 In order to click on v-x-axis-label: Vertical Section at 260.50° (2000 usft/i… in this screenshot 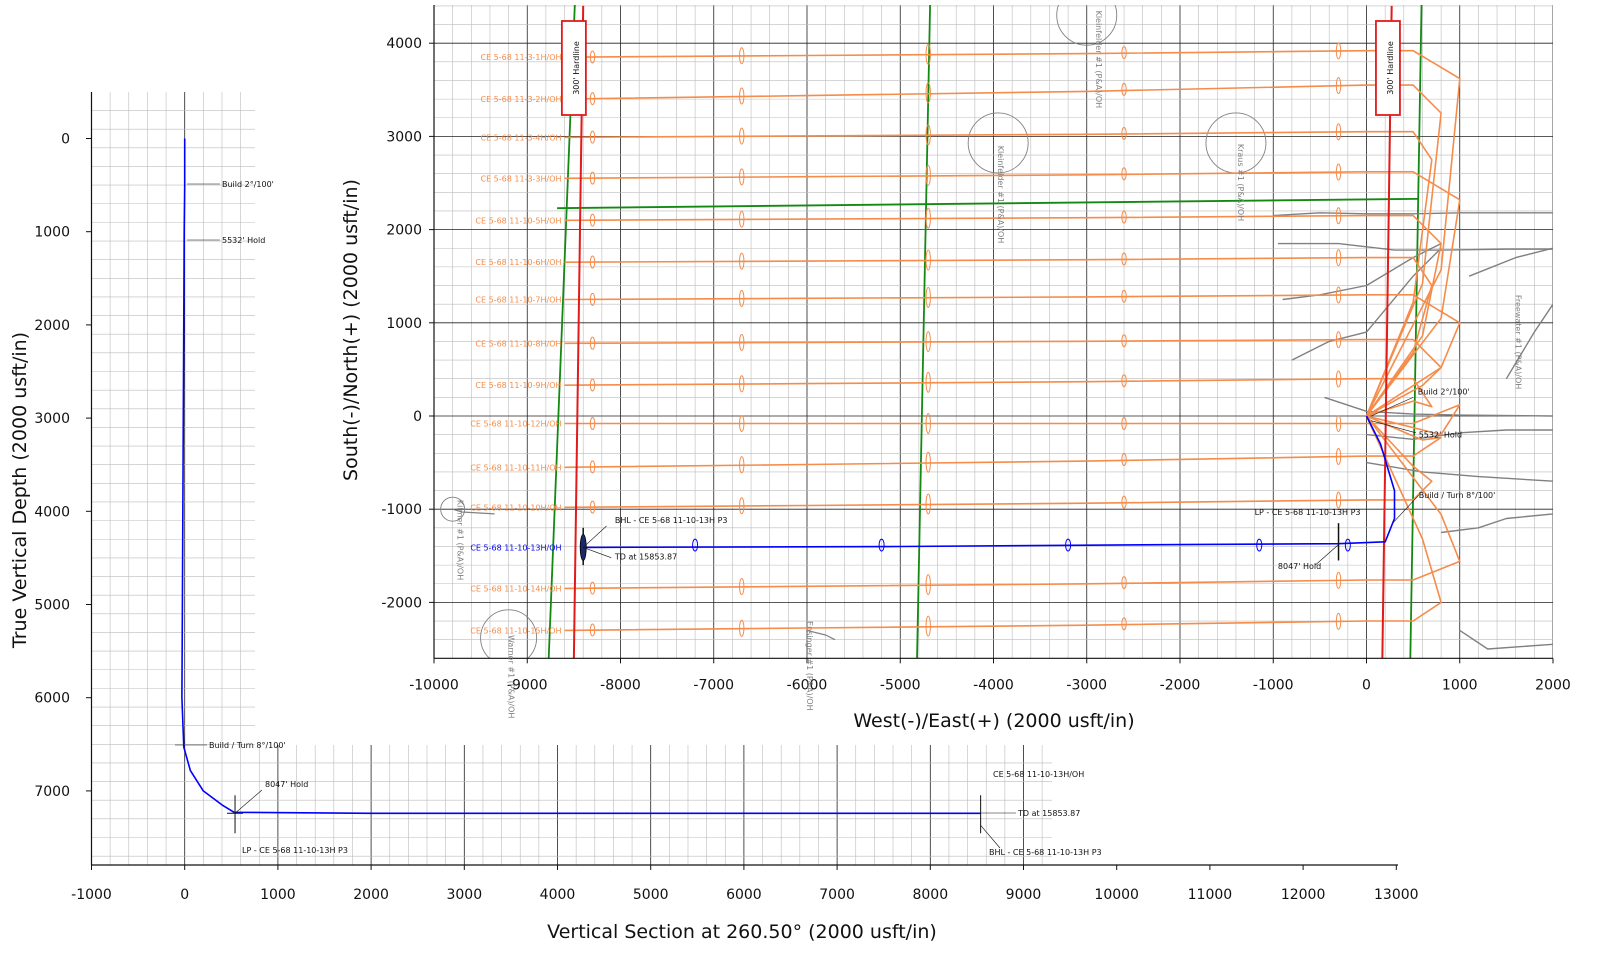, I will do `click(742, 932)`.